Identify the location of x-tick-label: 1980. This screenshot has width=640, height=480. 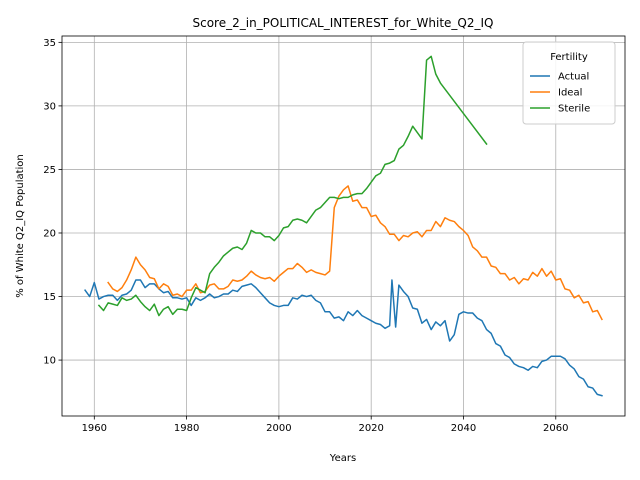
(186, 428).